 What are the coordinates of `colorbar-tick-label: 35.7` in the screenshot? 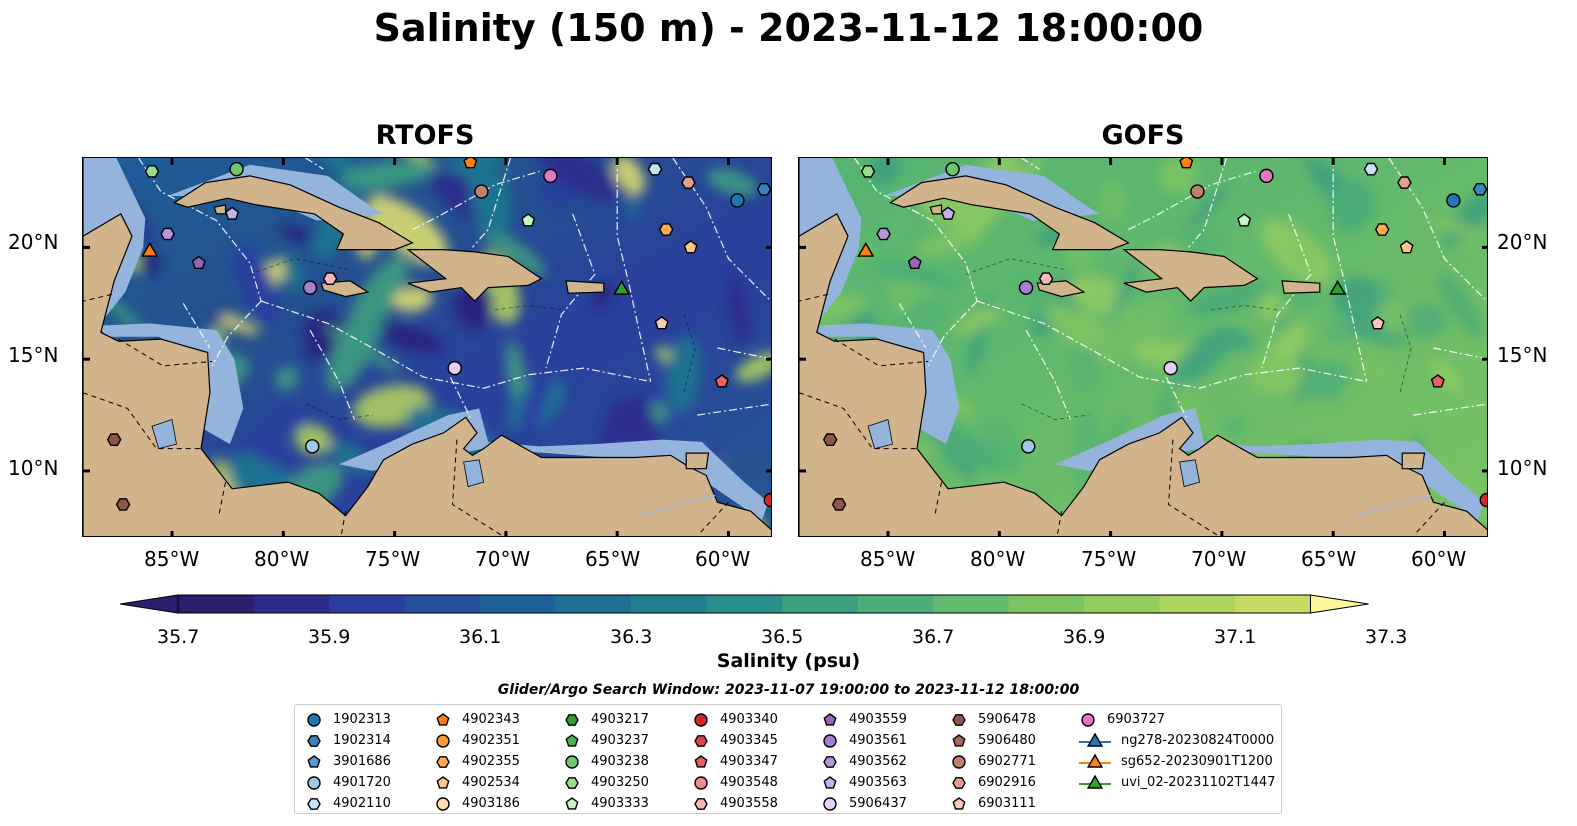 It's located at (178, 637).